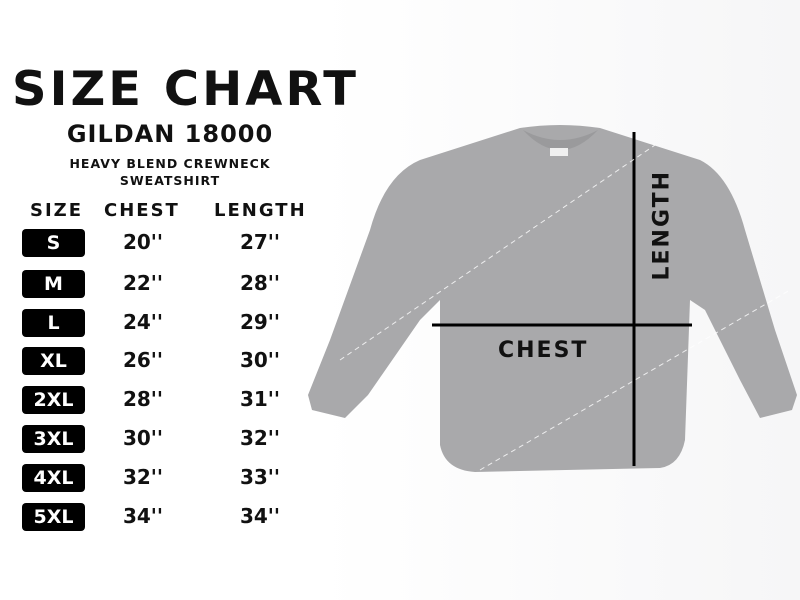 The height and width of the screenshot is (600, 800). I want to click on header-size: SIZE, so click(57, 210).